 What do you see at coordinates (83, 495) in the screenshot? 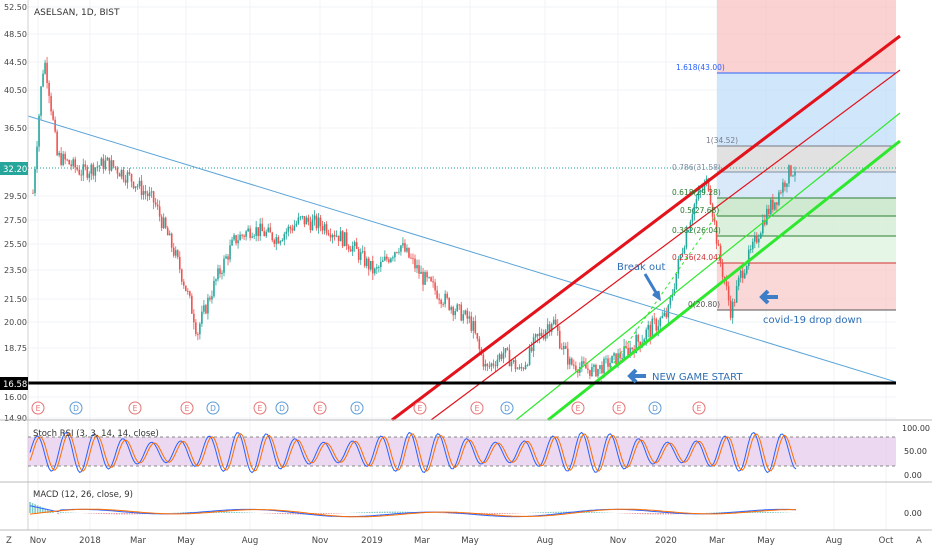
I see `macd-label: MACD (12, 26, close, 9)` at bounding box center [83, 495].